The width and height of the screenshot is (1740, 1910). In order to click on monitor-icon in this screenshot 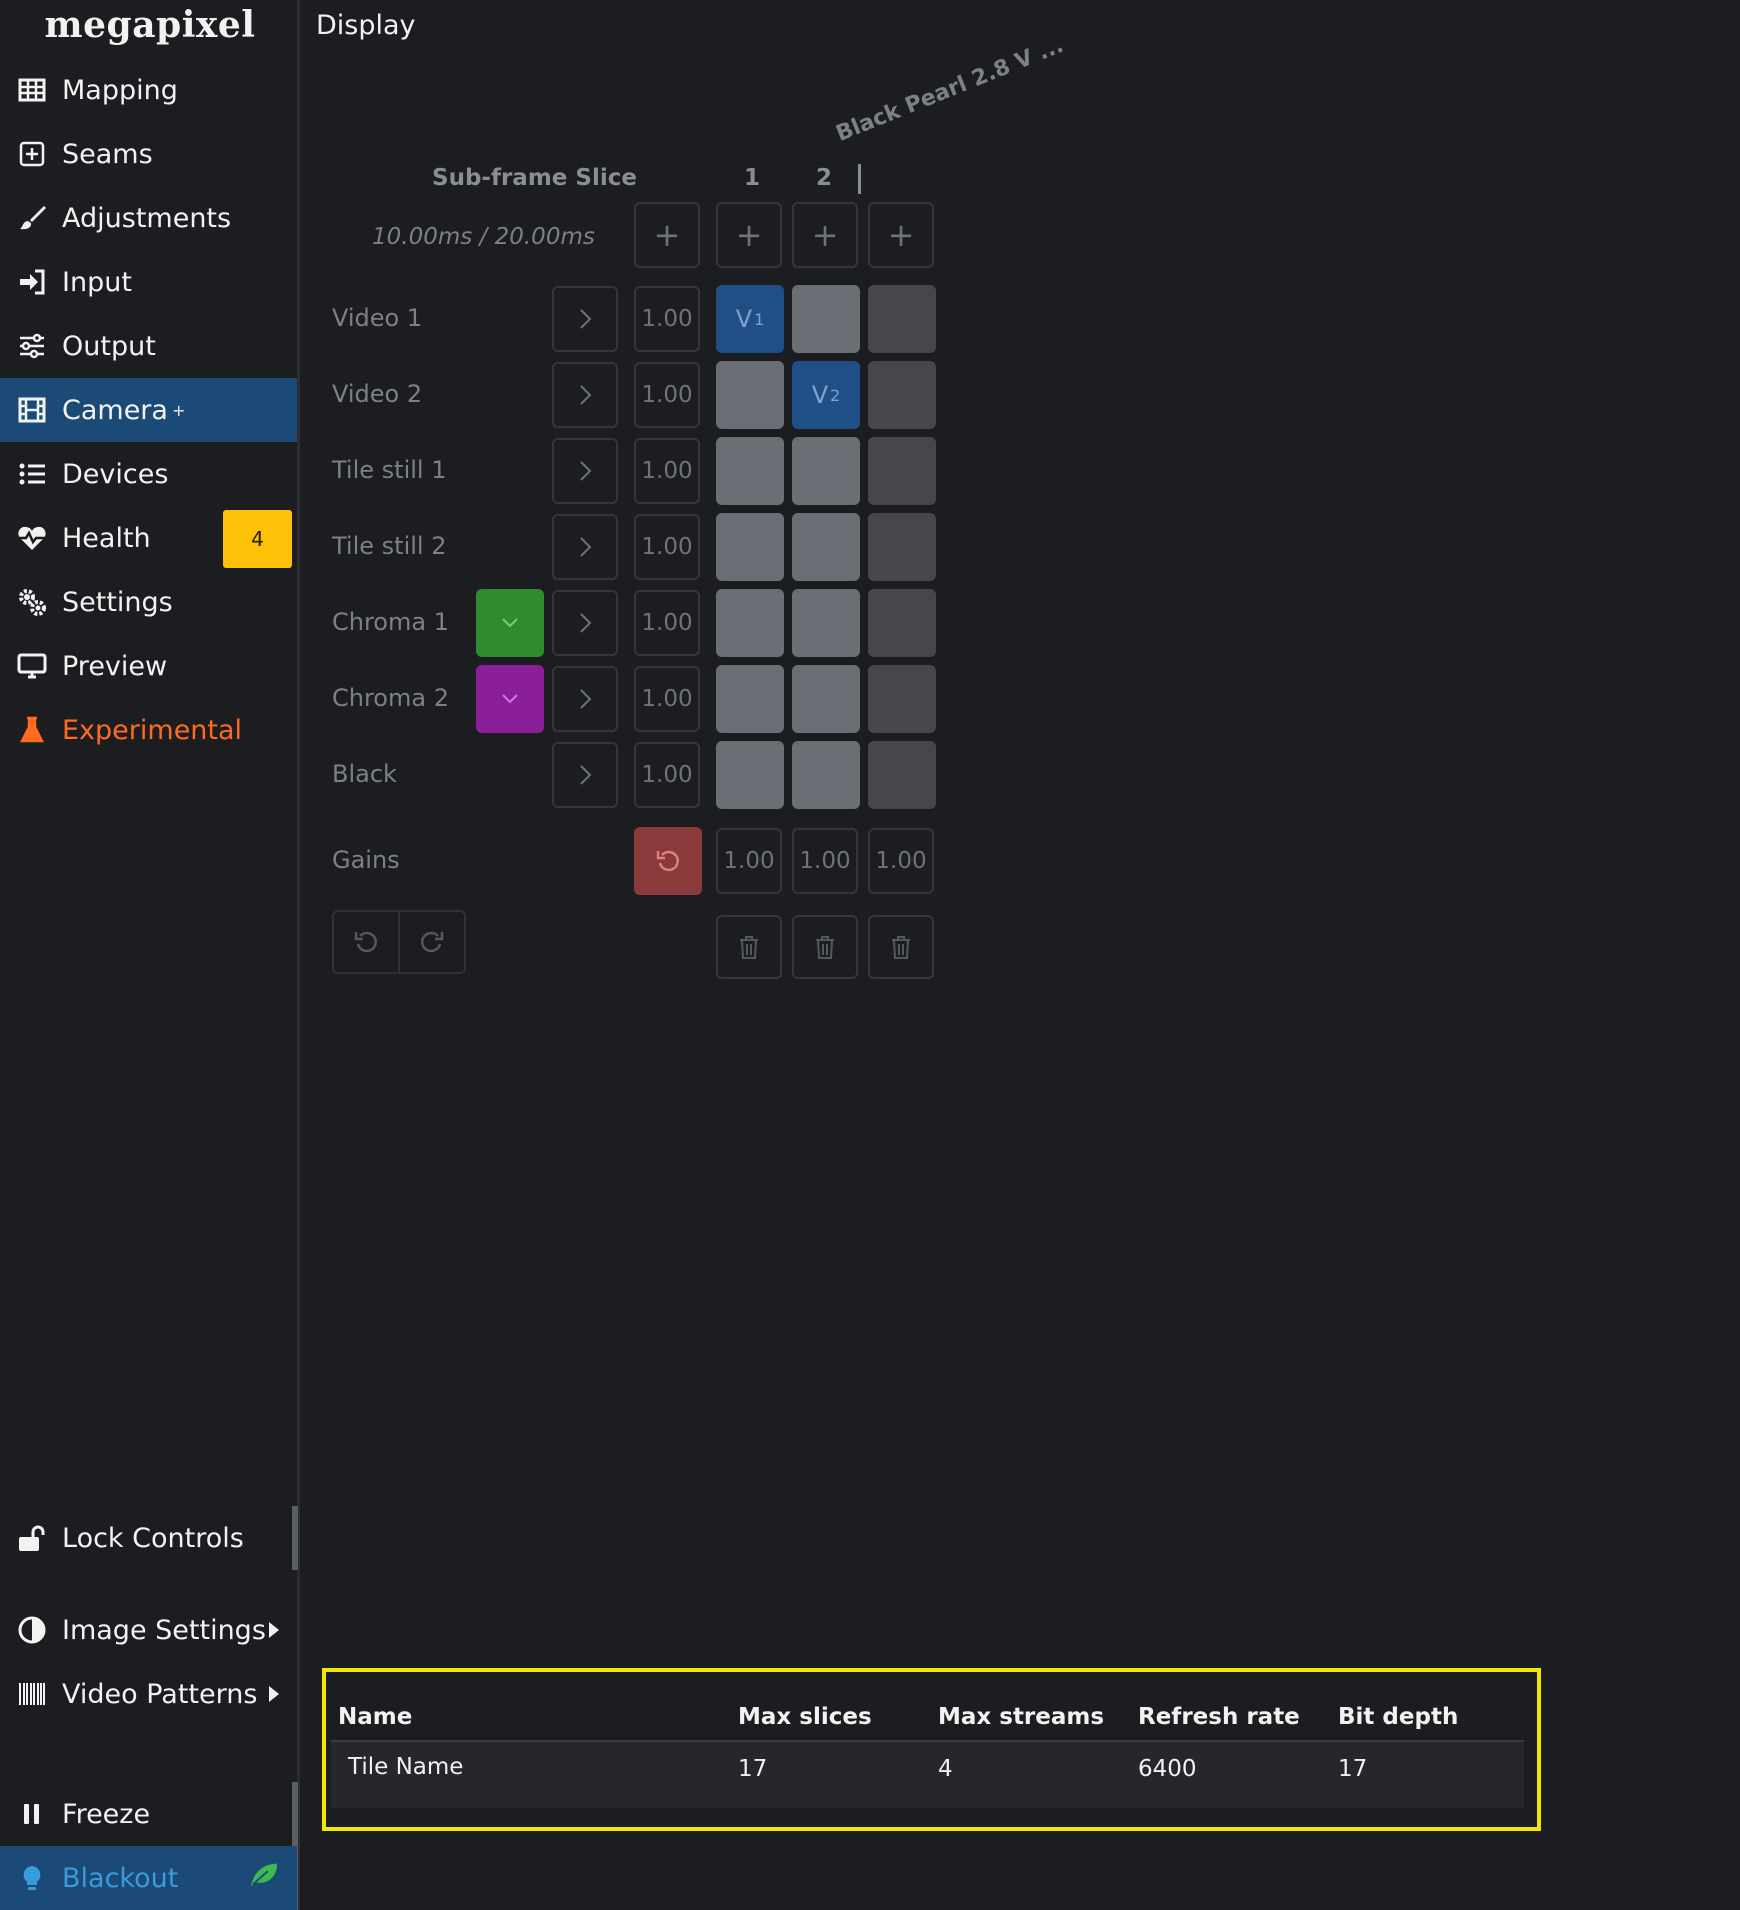, I will do `click(32, 666)`.